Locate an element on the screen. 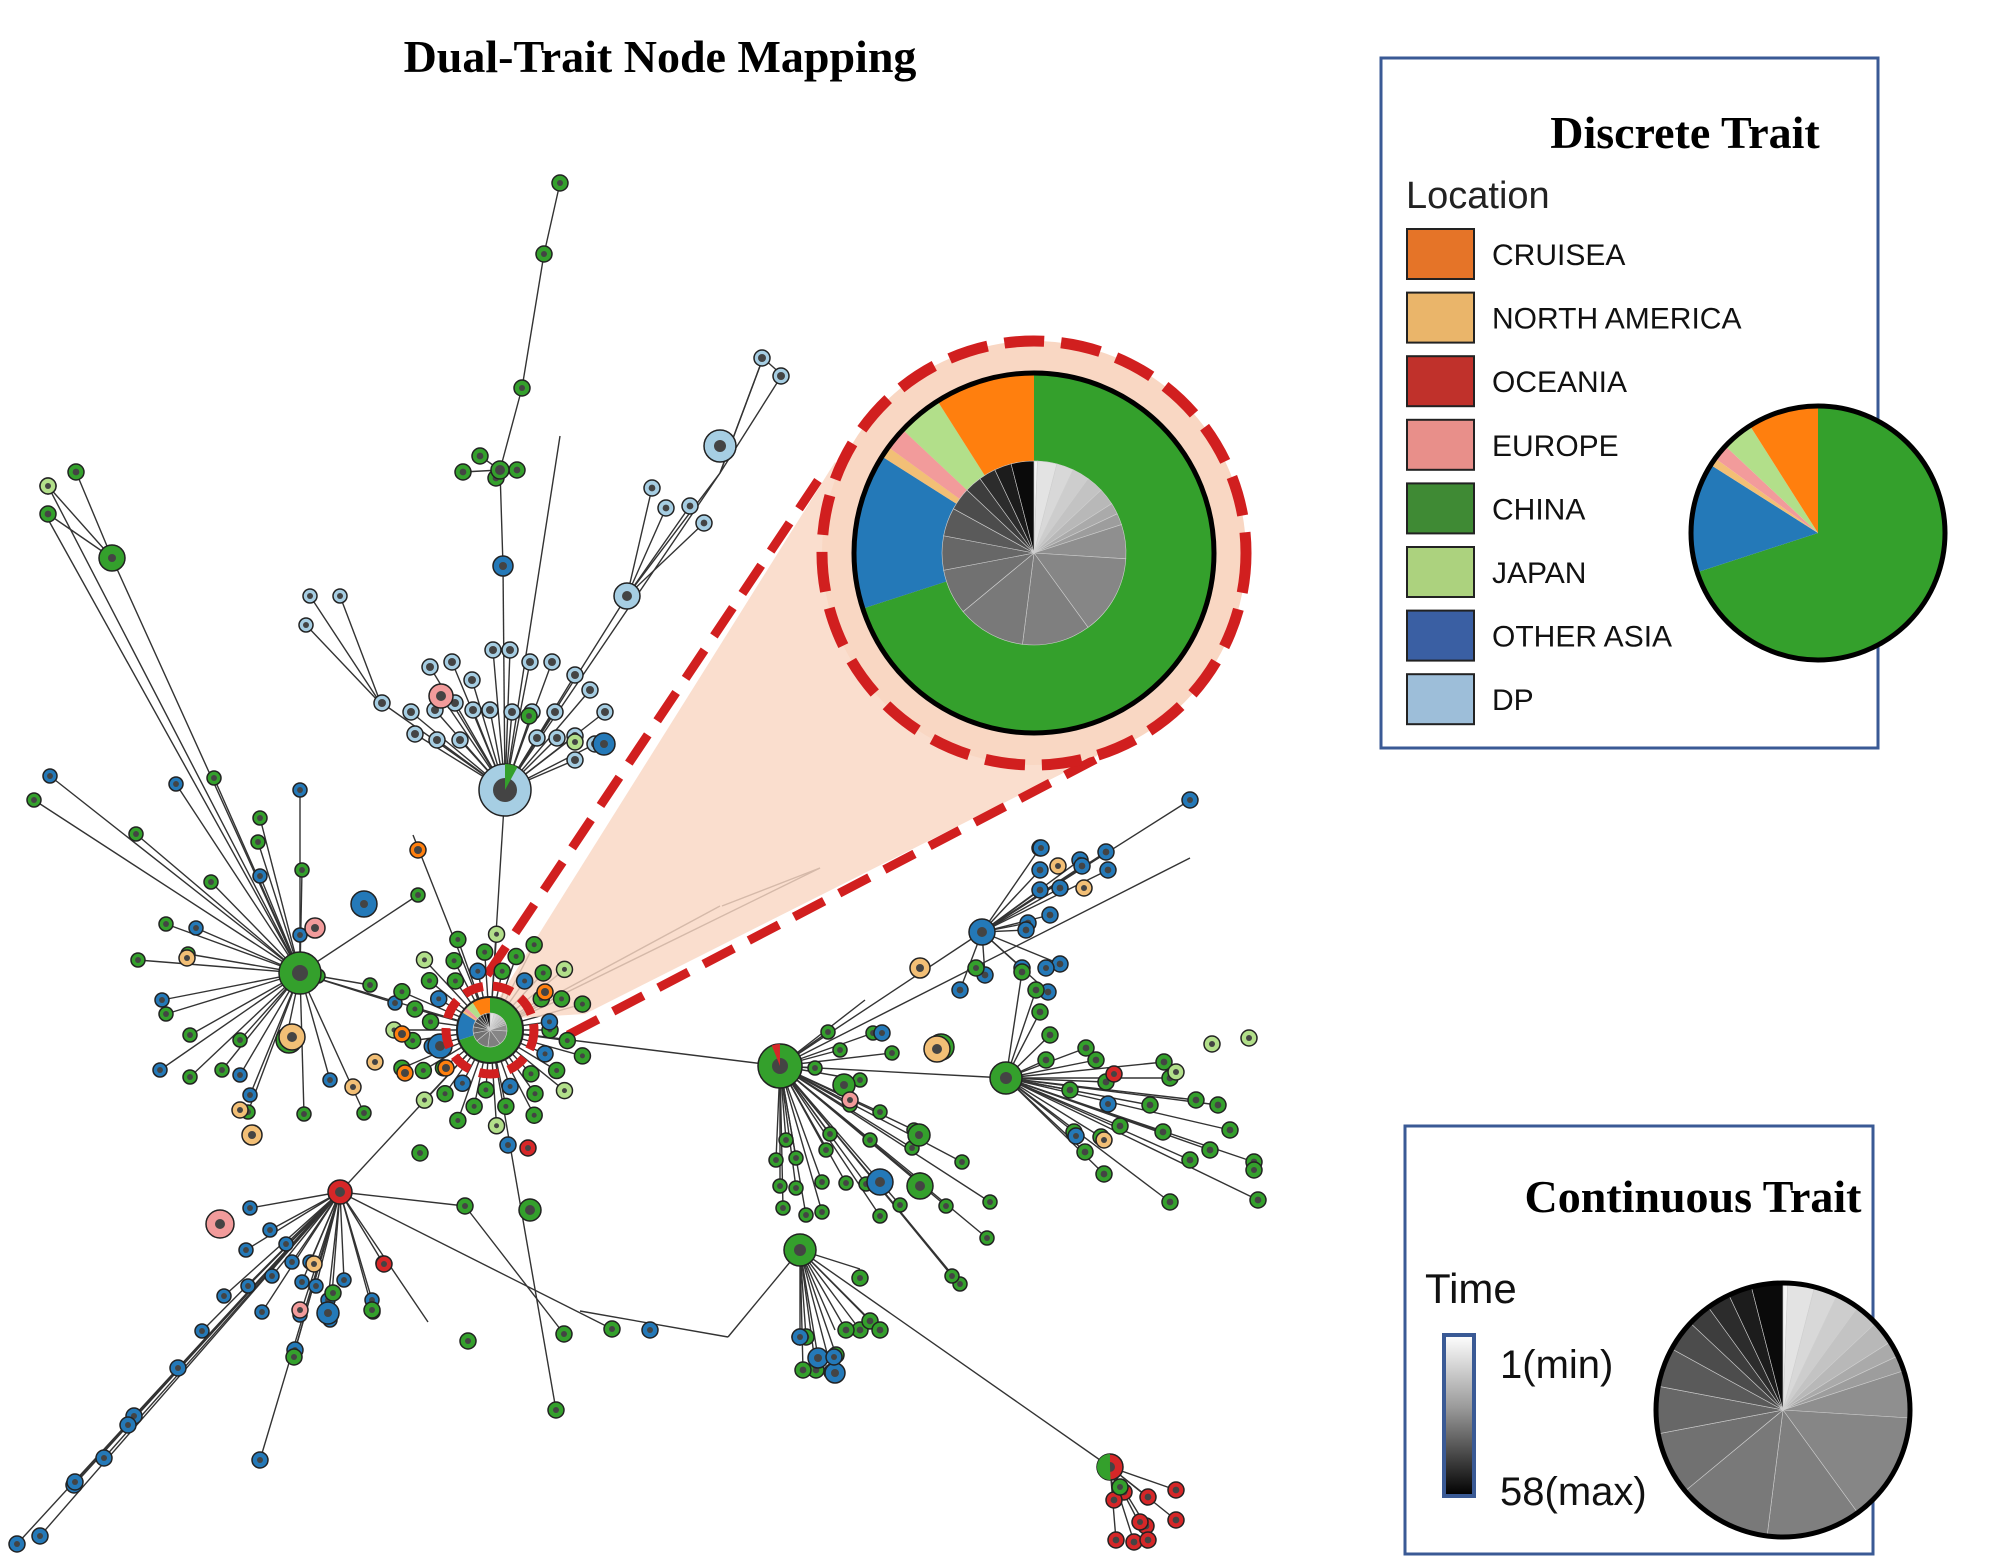  legend-item: DP is located at coordinates (1470, 699).